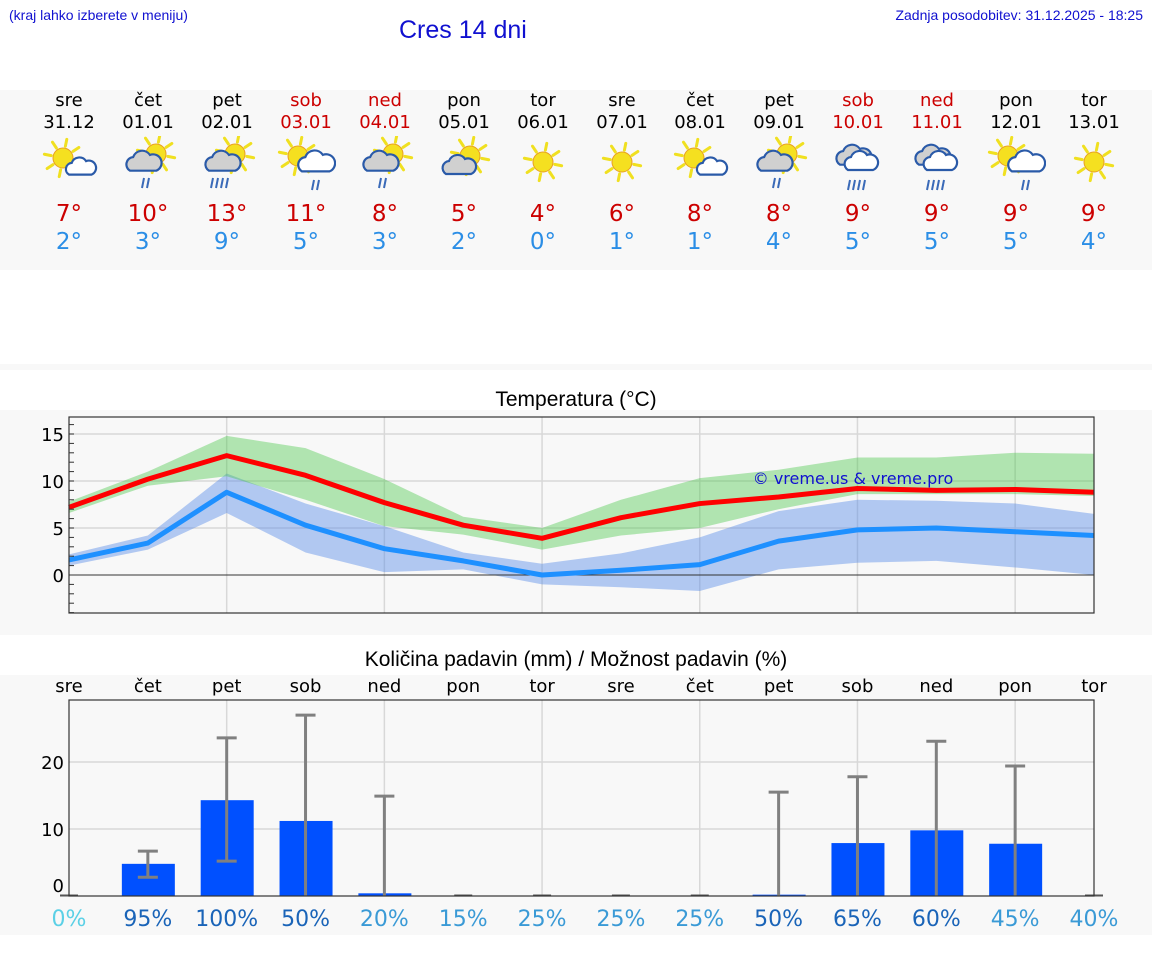 This screenshot has height=975, width=1152. I want to click on temperature-chart-title: Temperatura (°C), so click(576, 399).